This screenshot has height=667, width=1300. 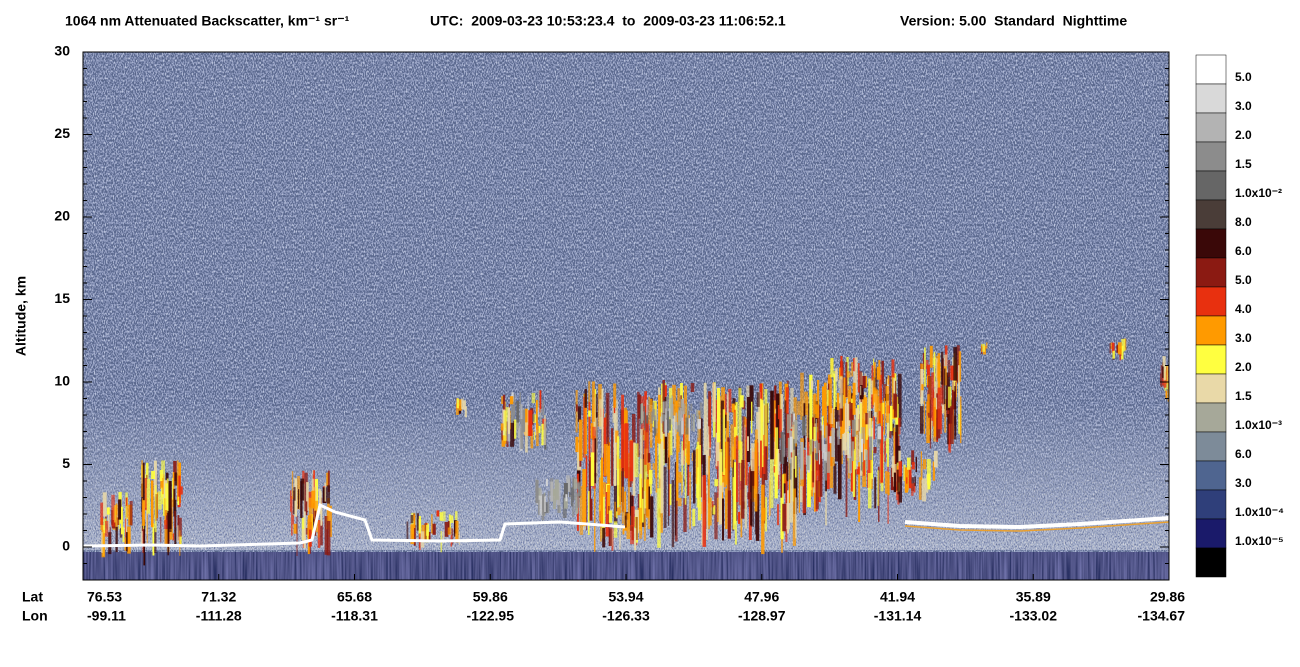 What do you see at coordinates (62, 381) in the screenshot?
I see `y-tick-label: 10` at bounding box center [62, 381].